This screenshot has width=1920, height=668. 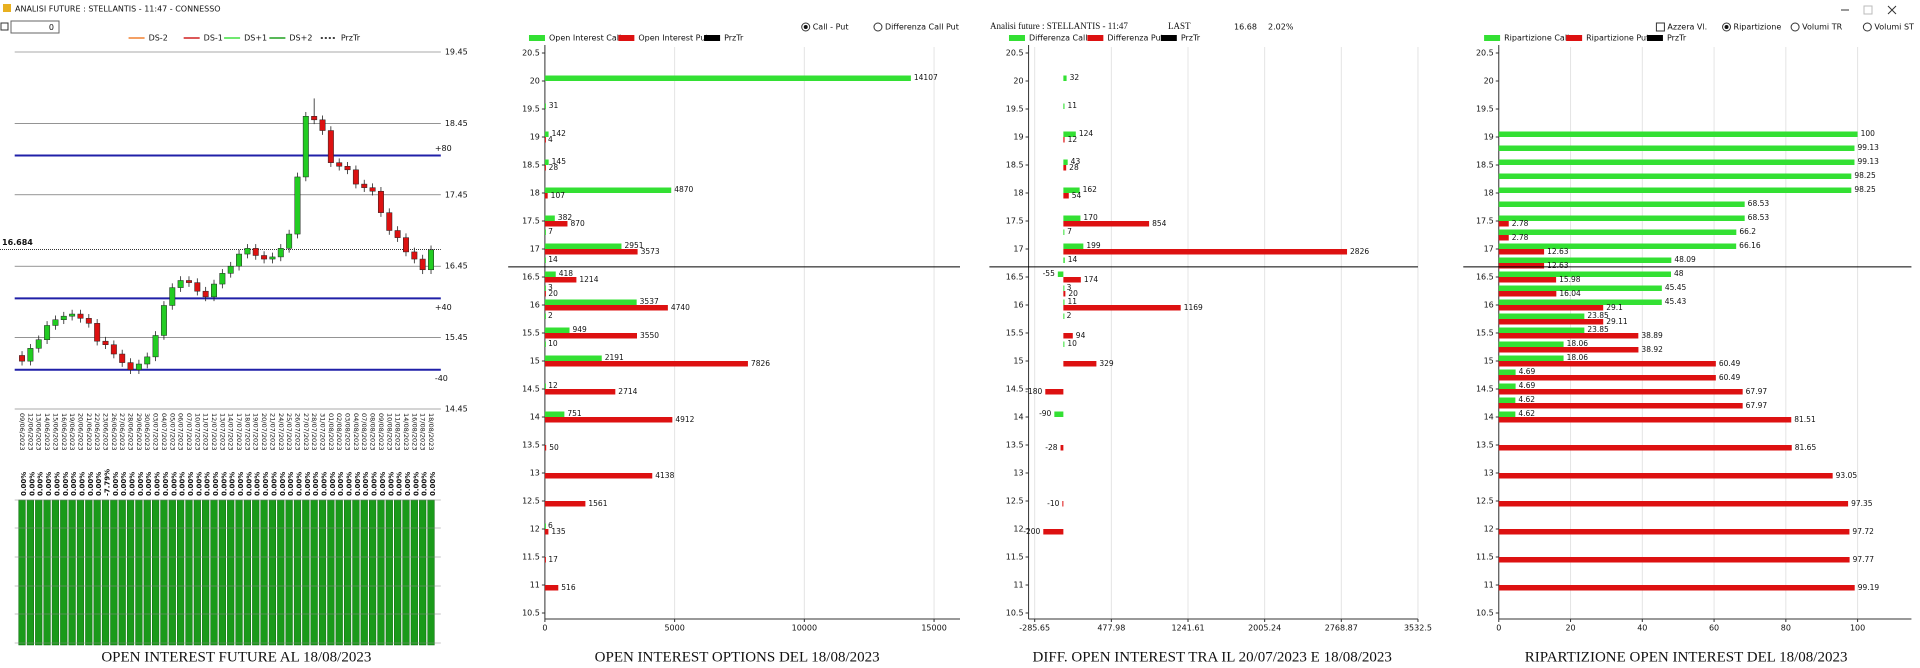 I want to click on bar-label: 43, so click(x=1076, y=161).